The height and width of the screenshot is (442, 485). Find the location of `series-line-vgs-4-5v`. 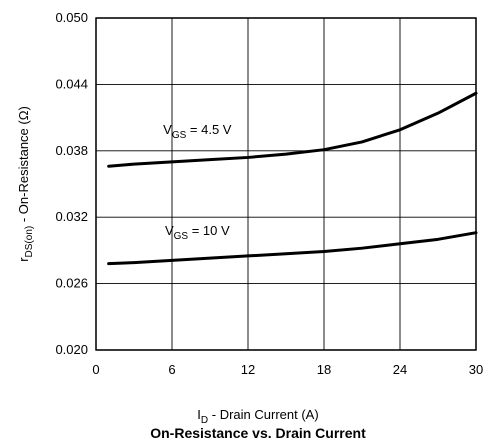

series-line-vgs-4-5v is located at coordinates (292, 129).